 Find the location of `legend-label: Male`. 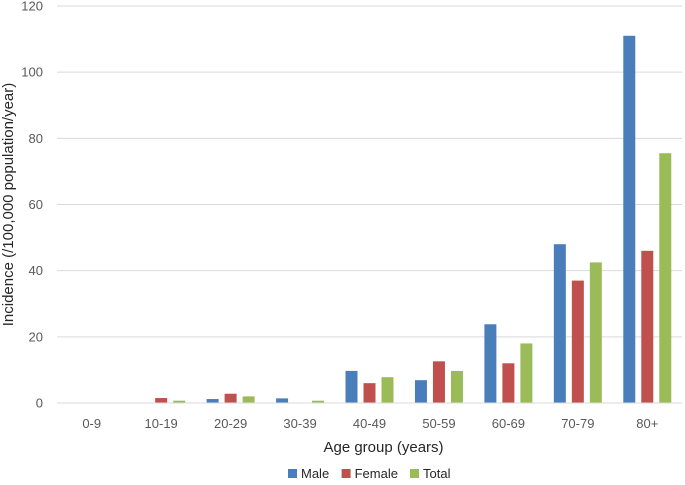

legend-label: Male is located at coordinates (315, 473).